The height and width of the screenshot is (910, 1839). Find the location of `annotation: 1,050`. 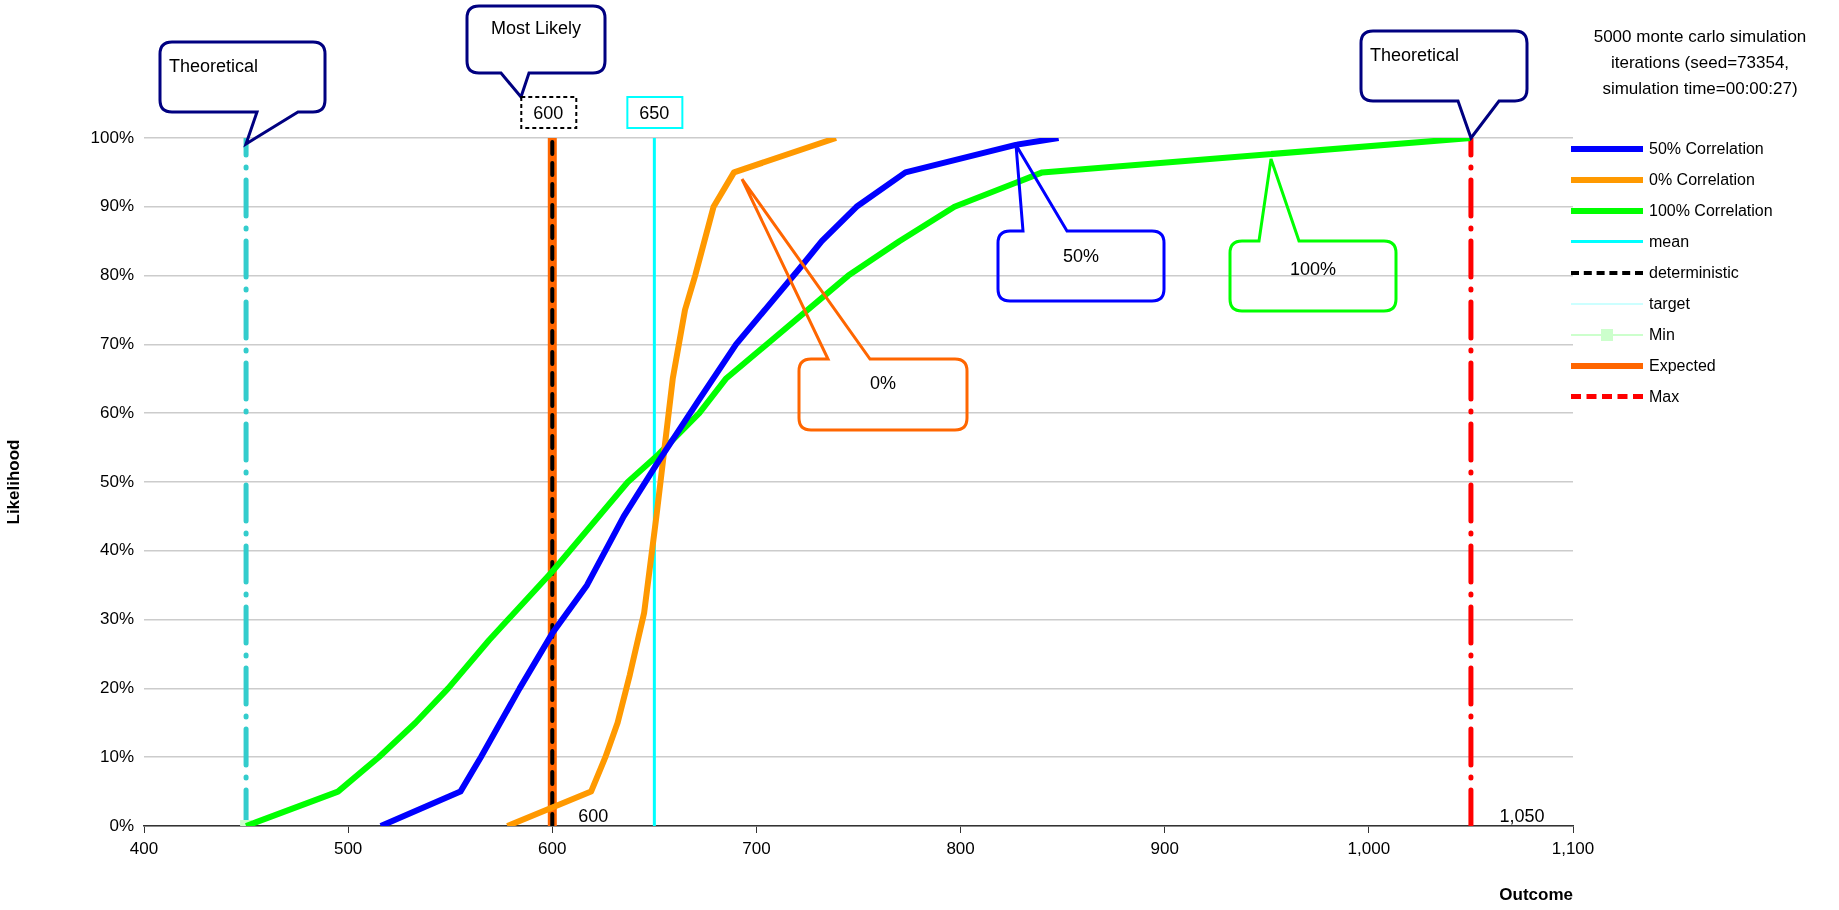

annotation: 1,050 is located at coordinates (1522, 816).